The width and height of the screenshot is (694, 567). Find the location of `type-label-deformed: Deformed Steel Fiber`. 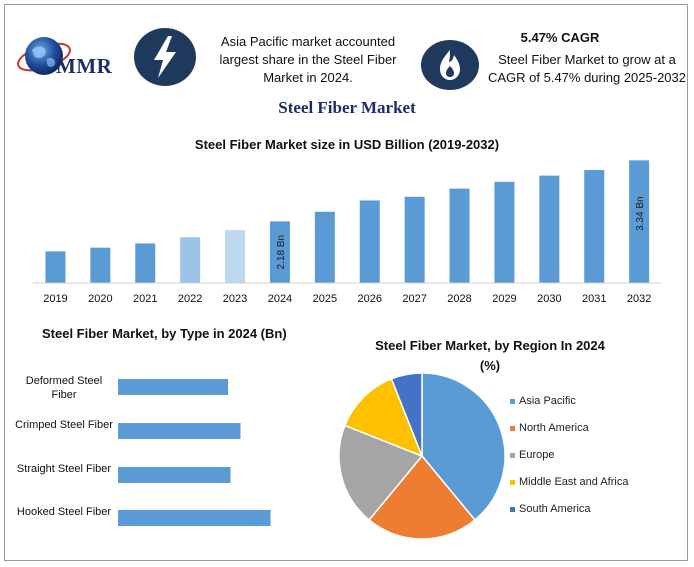

type-label-deformed: Deformed Steel Fiber is located at coordinates (64, 388).